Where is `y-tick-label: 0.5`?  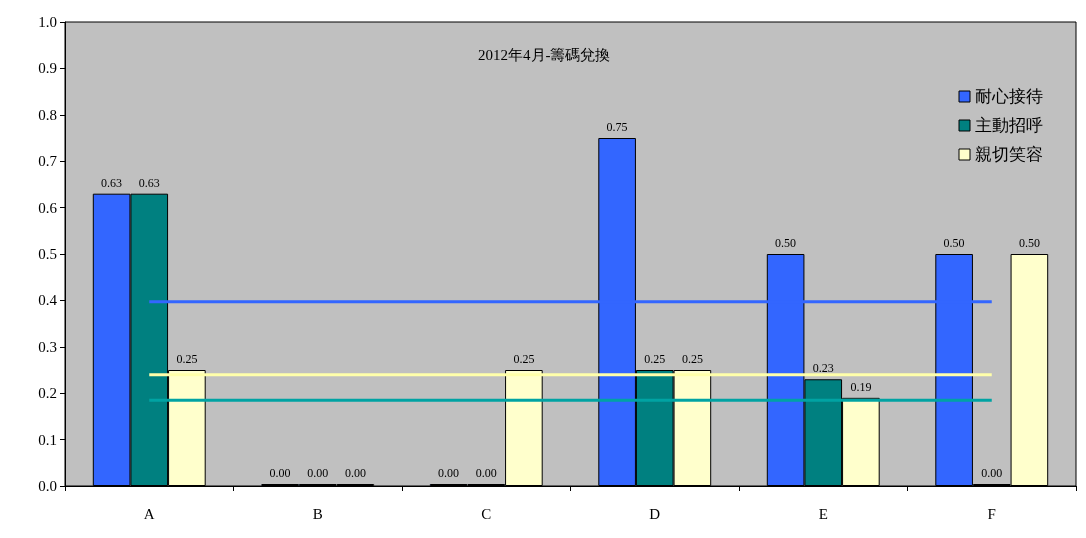
y-tick-label: 0.5 is located at coordinates (47, 254).